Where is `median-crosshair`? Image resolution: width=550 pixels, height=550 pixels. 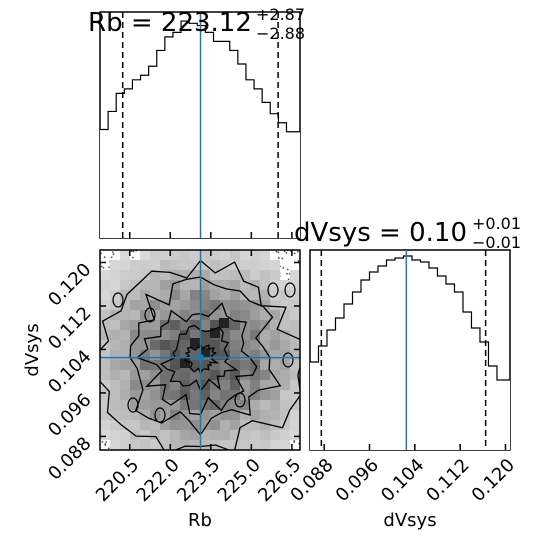 median-crosshair is located at coordinates (200, 350).